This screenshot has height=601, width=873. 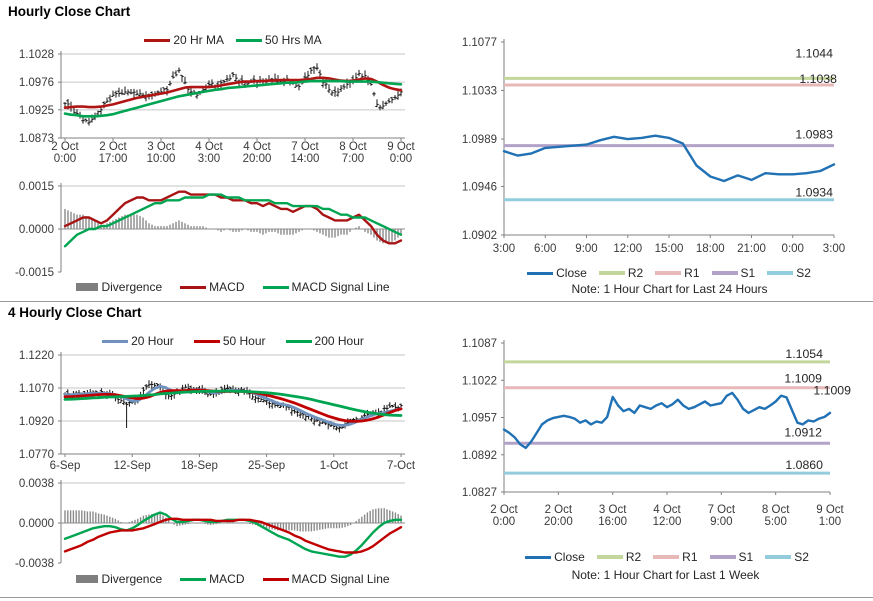 I want to click on legend-label: R1, so click(x=692, y=273).